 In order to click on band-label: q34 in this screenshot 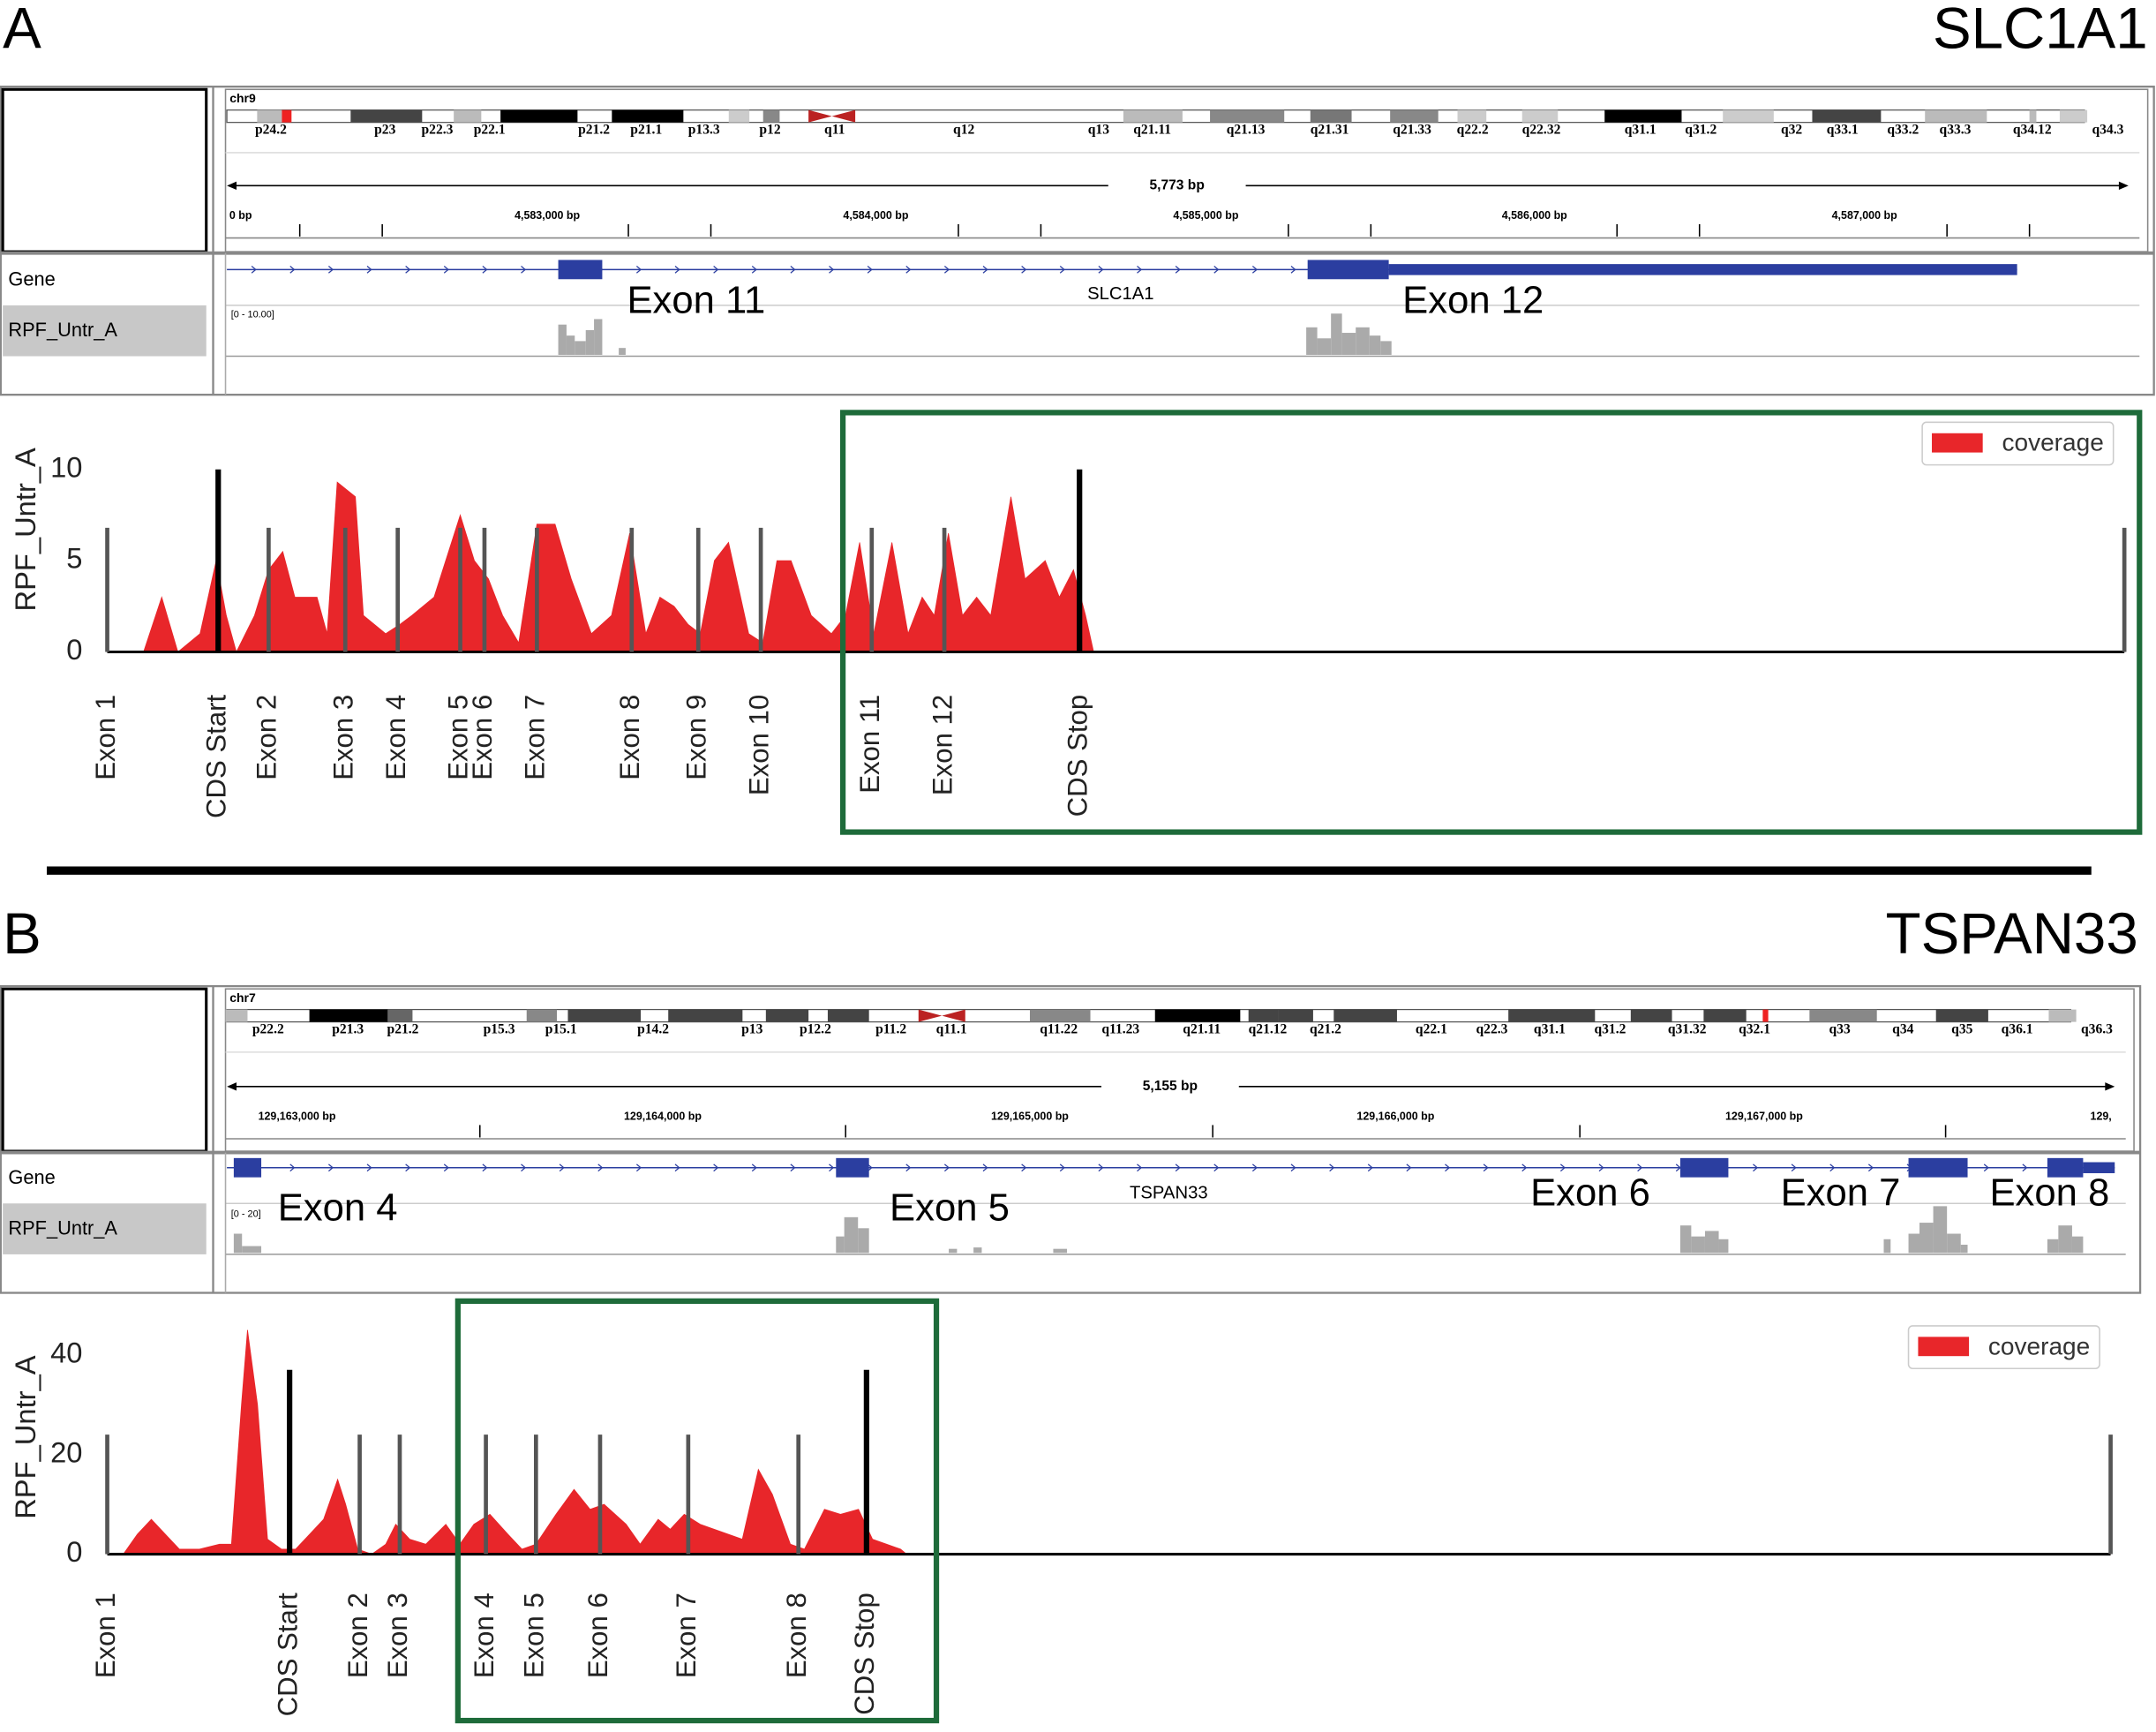, I will do `click(1902, 1029)`.